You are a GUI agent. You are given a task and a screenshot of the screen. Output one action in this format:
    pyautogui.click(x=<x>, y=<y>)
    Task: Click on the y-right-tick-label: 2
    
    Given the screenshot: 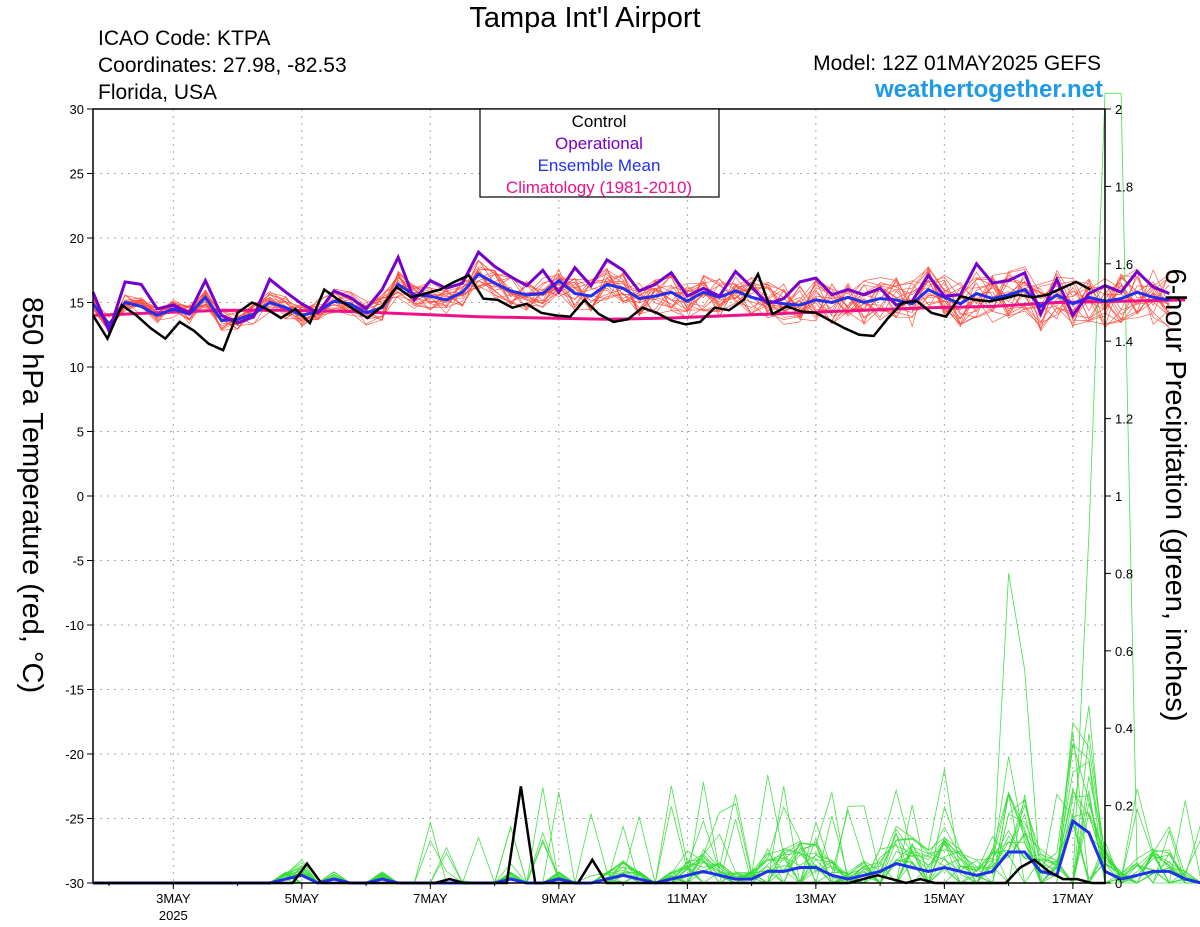 What is the action you would take?
    pyautogui.click(x=1118, y=109)
    